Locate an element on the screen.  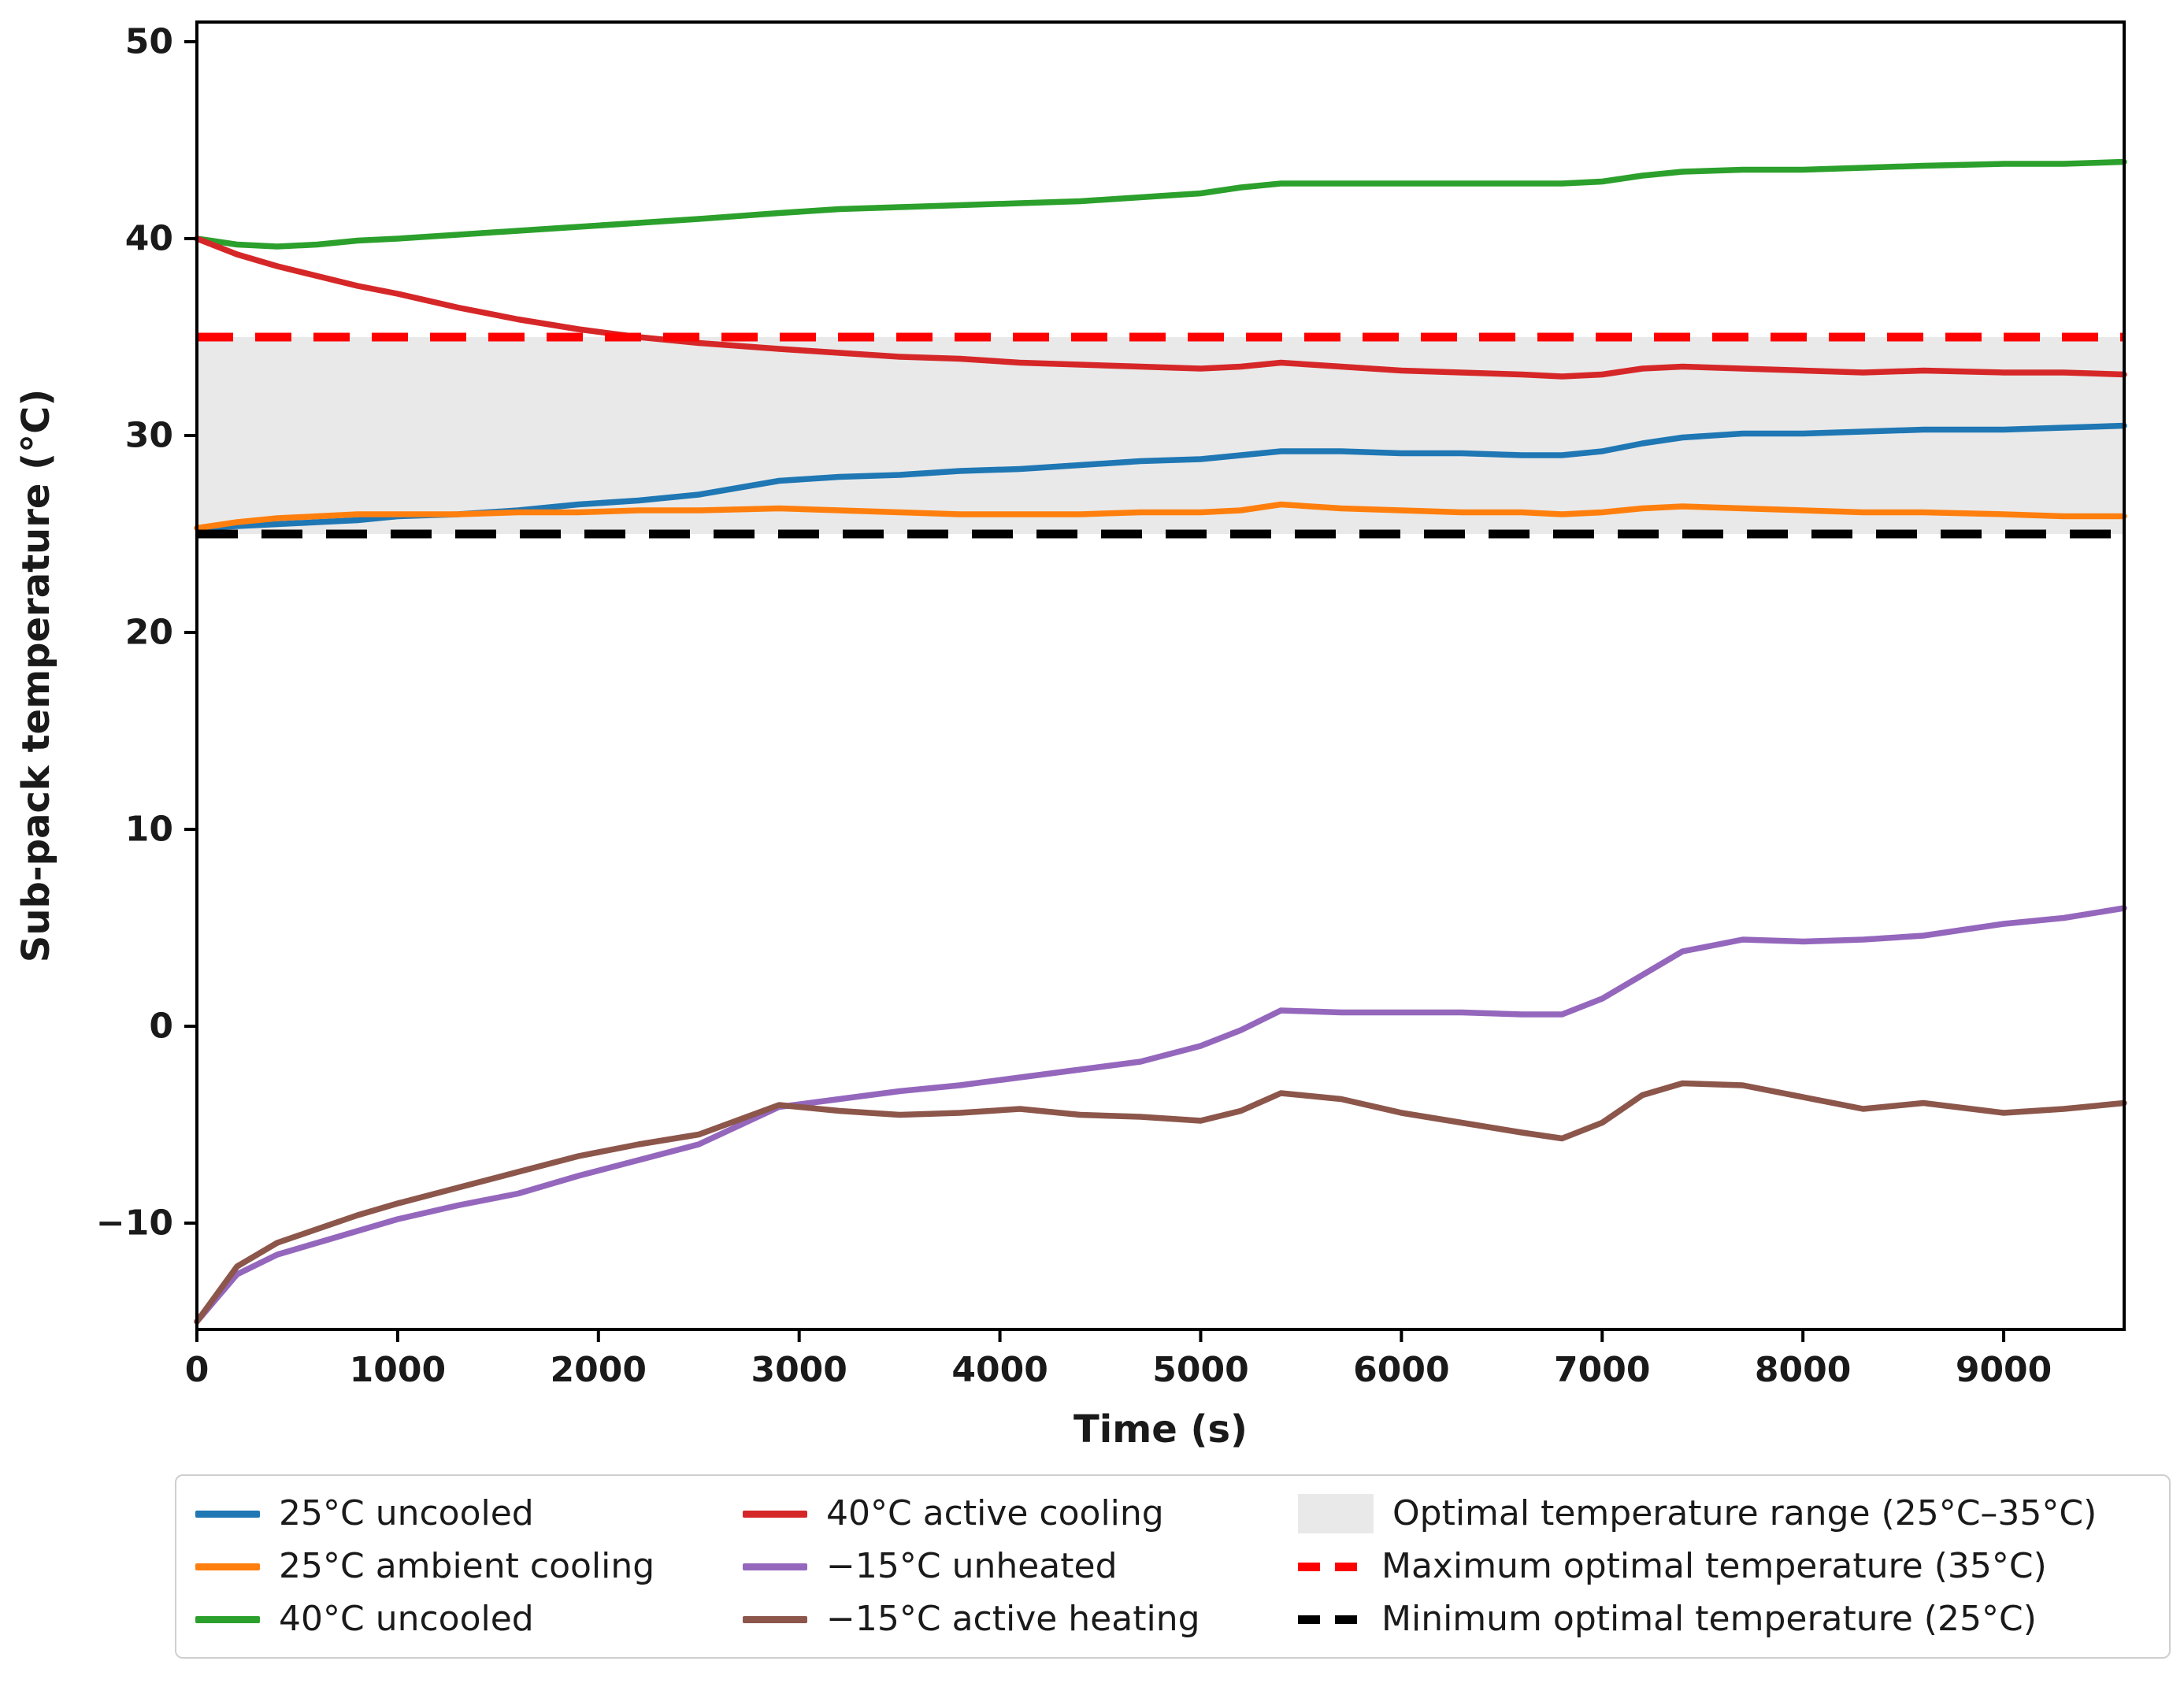
y-tick-label: 10 is located at coordinates (149, 830).